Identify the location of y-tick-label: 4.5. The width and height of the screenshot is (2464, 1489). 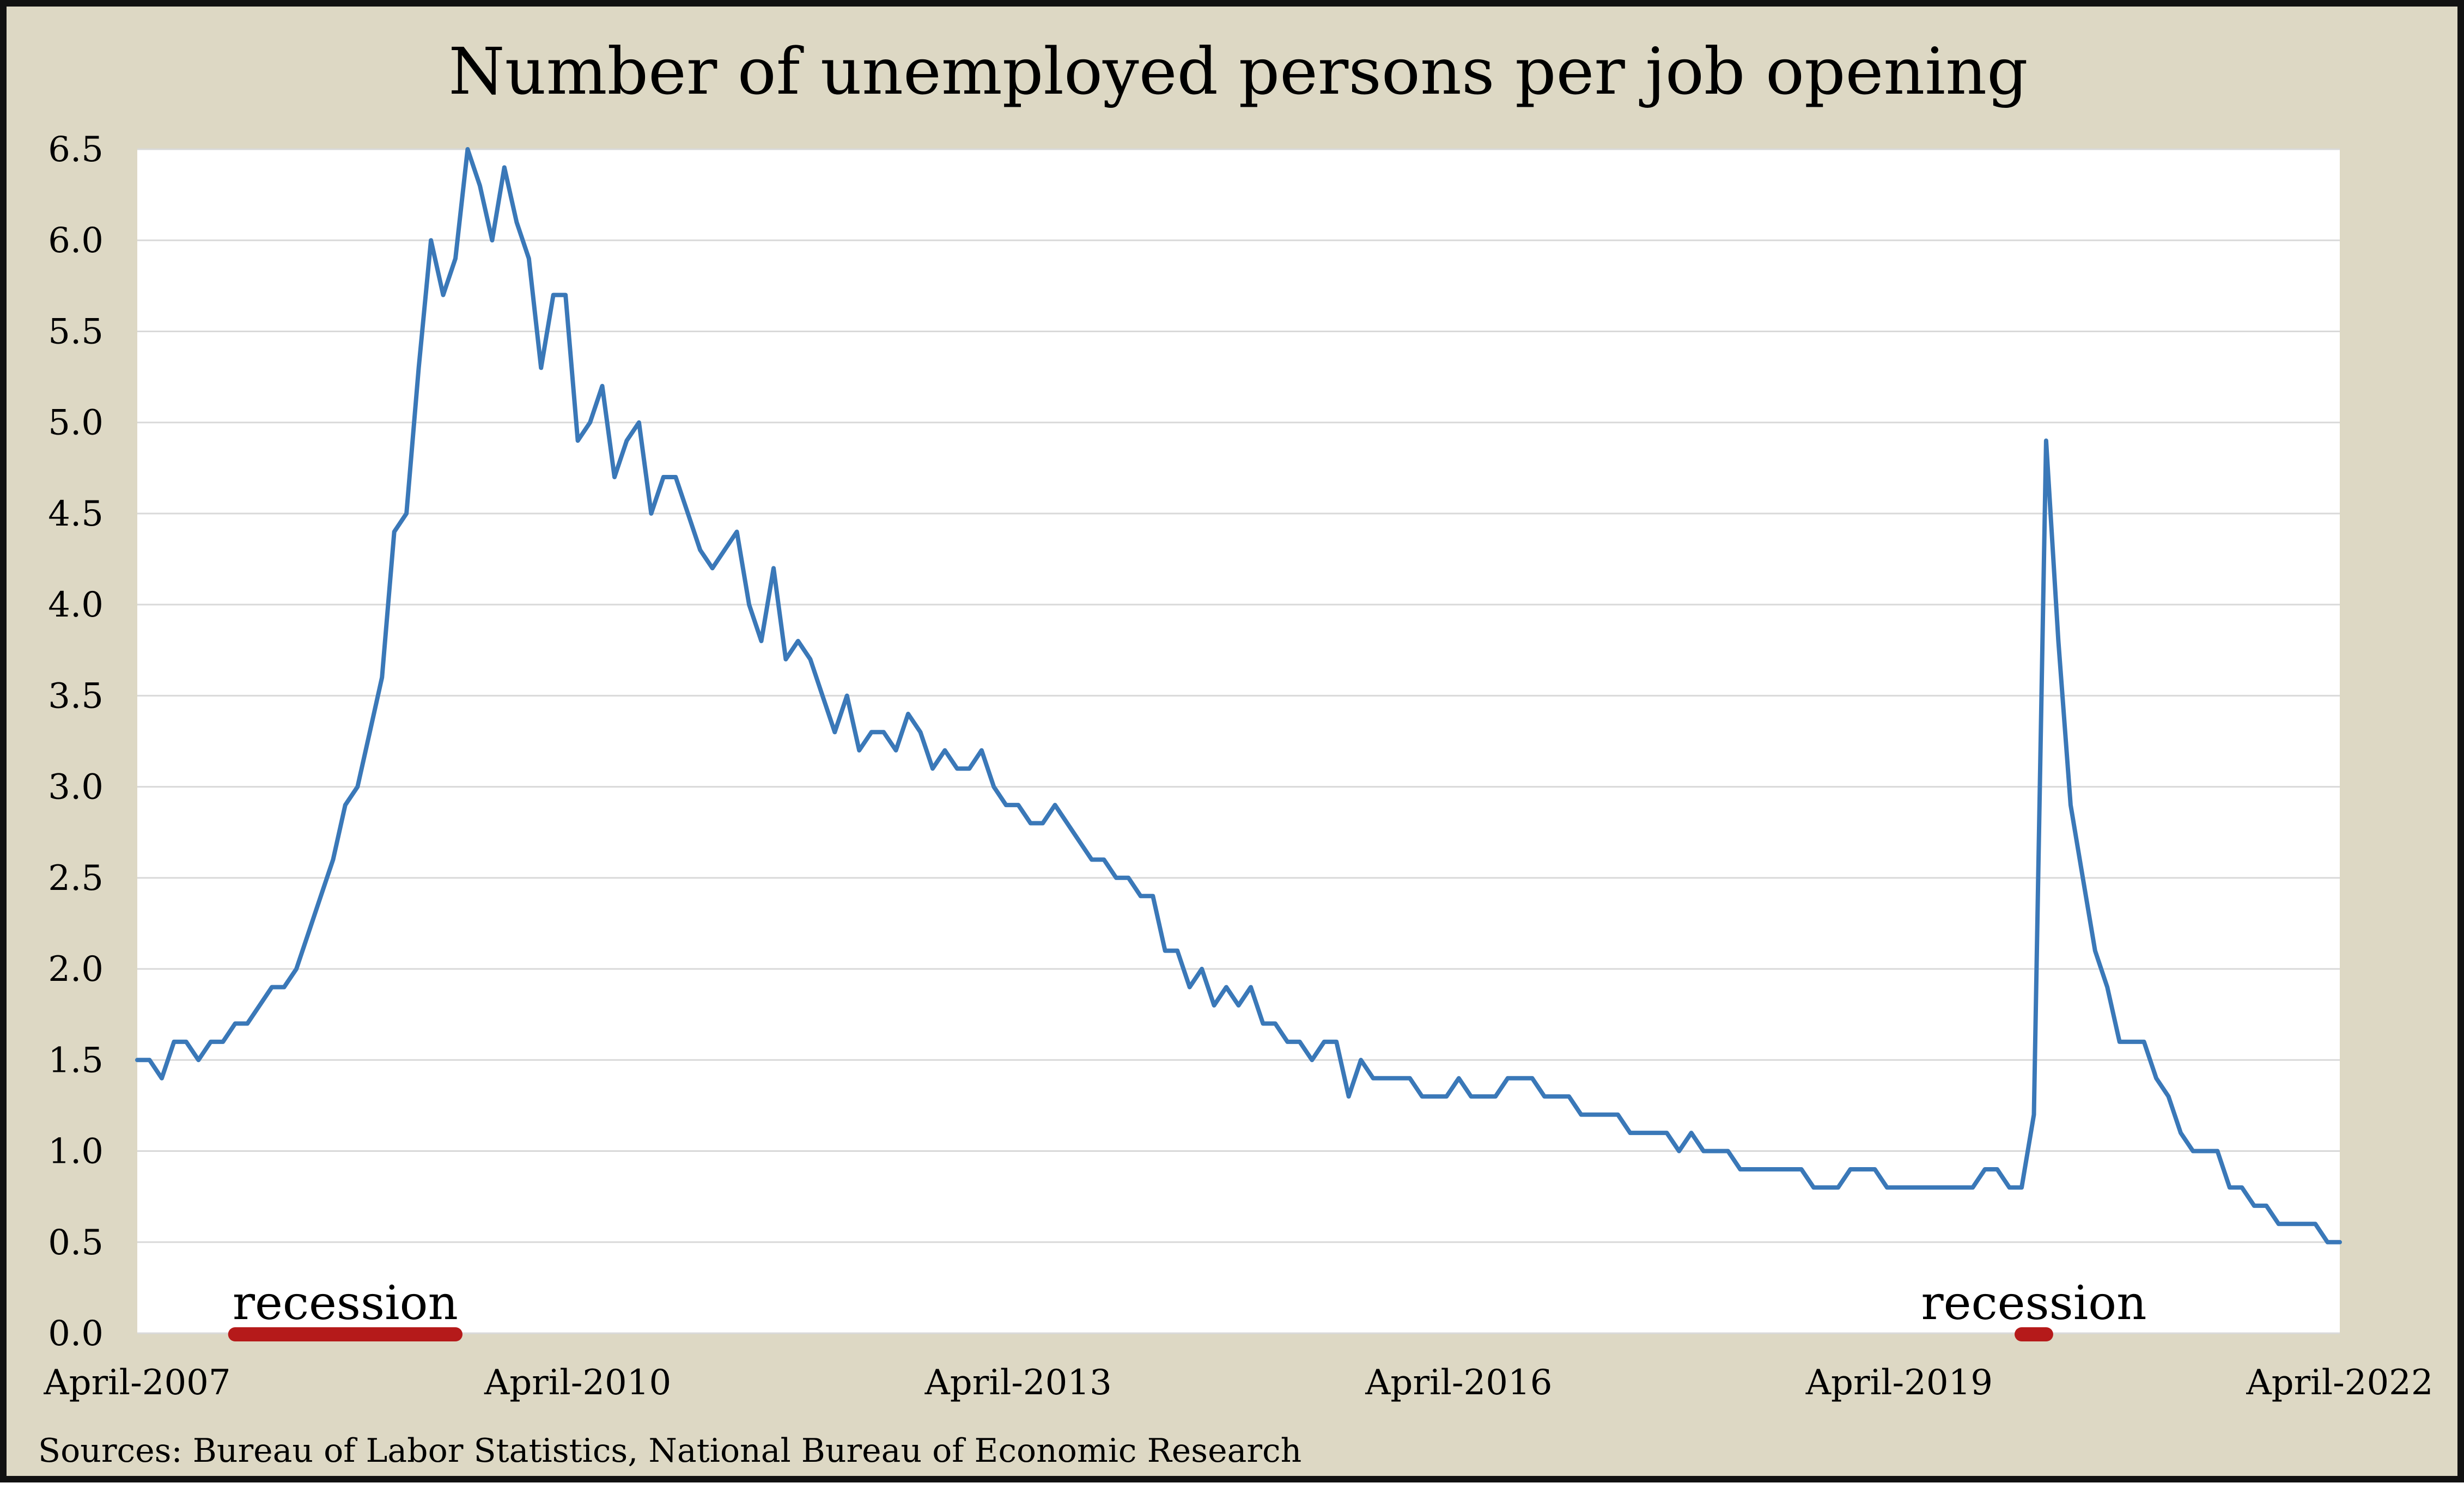
(76, 514).